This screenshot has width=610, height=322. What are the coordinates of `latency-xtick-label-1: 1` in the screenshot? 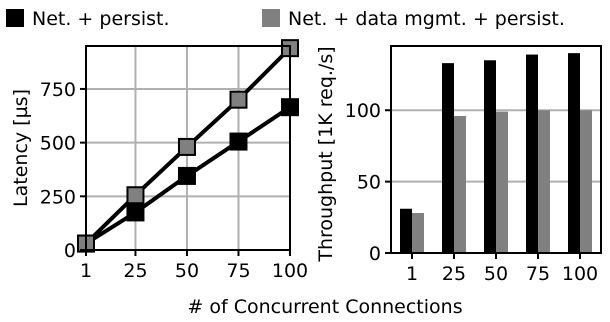 It's located at (86, 271).